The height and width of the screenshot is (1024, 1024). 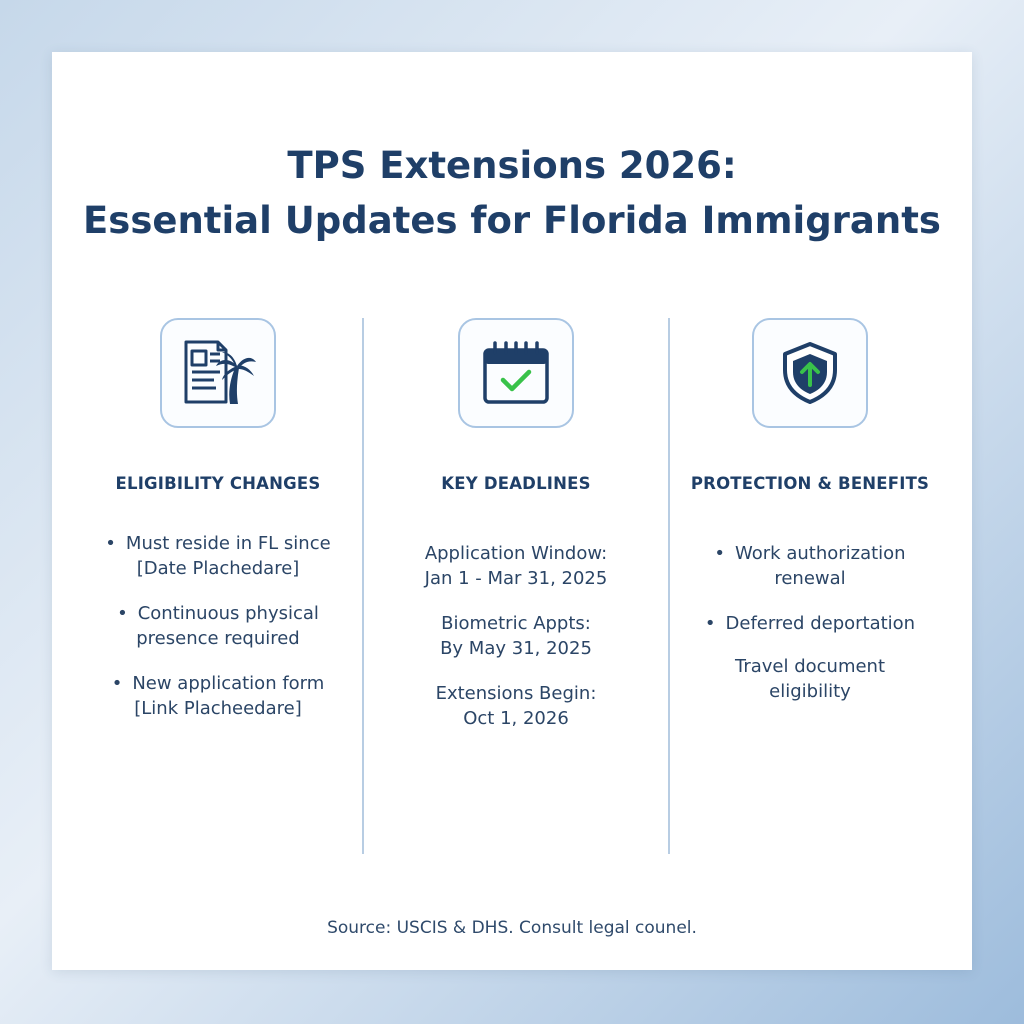 What do you see at coordinates (512, 165) in the screenshot?
I see `title-line-1: TPS Extensions 2026:` at bounding box center [512, 165].